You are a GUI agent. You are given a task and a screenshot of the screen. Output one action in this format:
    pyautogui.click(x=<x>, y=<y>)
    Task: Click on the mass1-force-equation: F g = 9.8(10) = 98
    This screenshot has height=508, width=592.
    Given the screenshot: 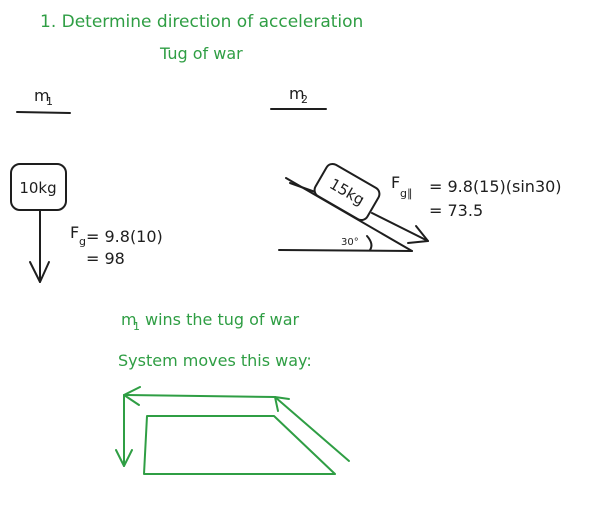 What is the action you would take?
    pyautogui.click(x=116, y=245)
    